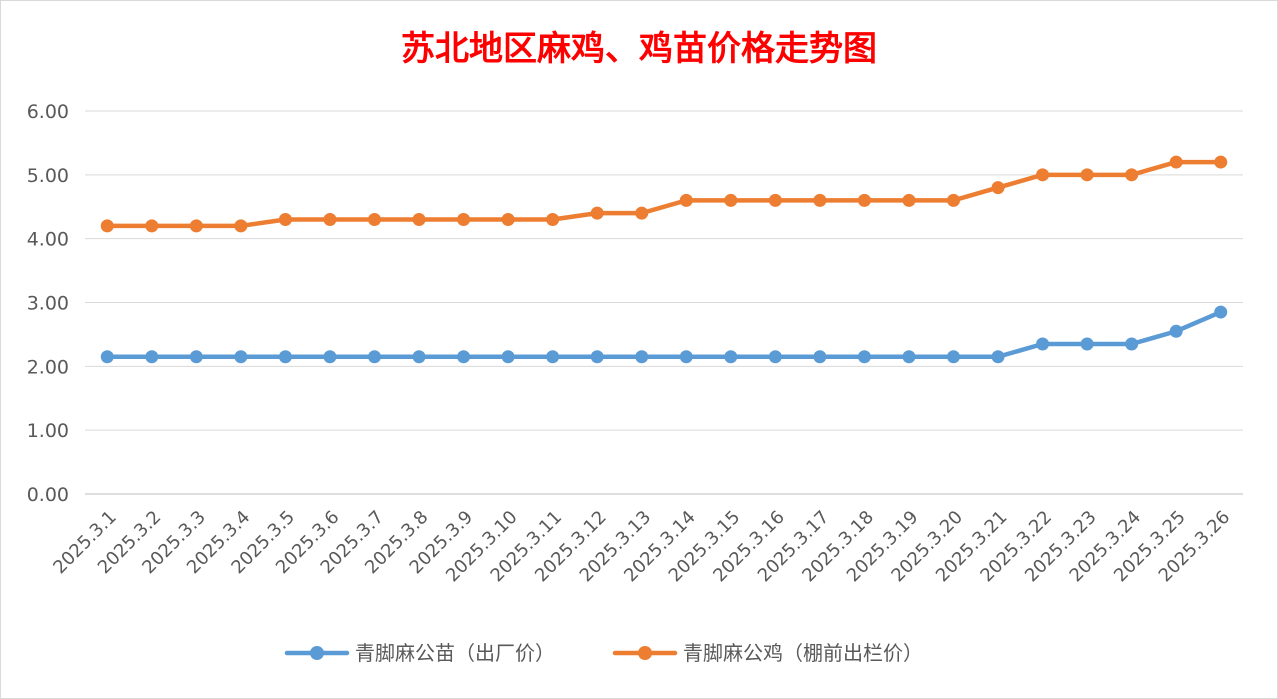 The image size is (1278, 699). I want to click on y-tick-label: 3.00, so click(48, 304).